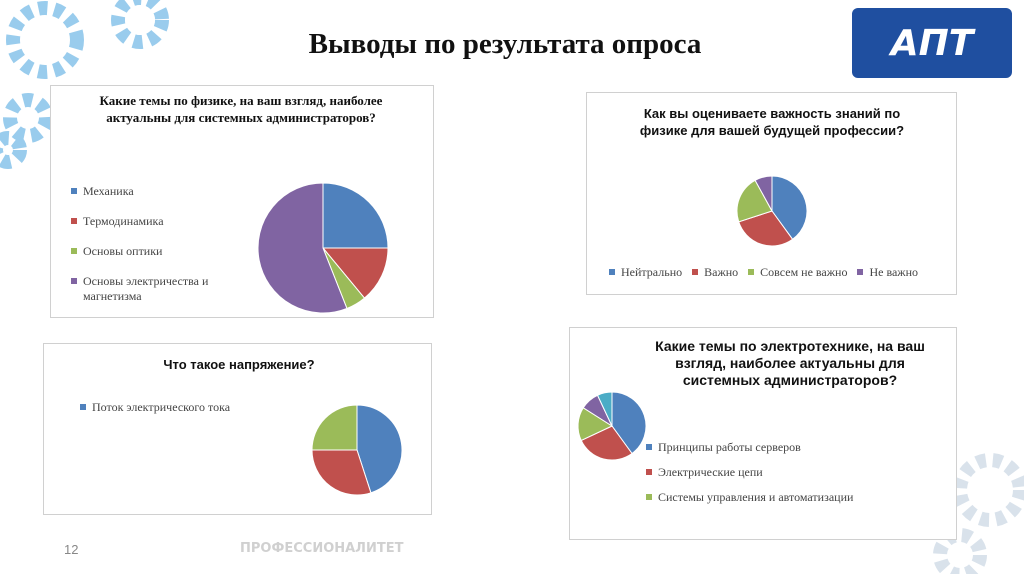 This screenshot has width=1024, height=574. I want to click on chart-title: Что такое напряжение?, so click(239, 364).